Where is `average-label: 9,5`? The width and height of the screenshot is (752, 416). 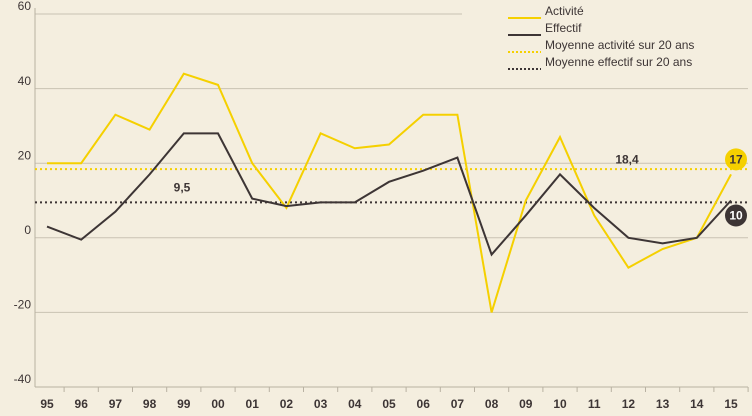
average-label: 9,5 is located at coordinates (182, 188).